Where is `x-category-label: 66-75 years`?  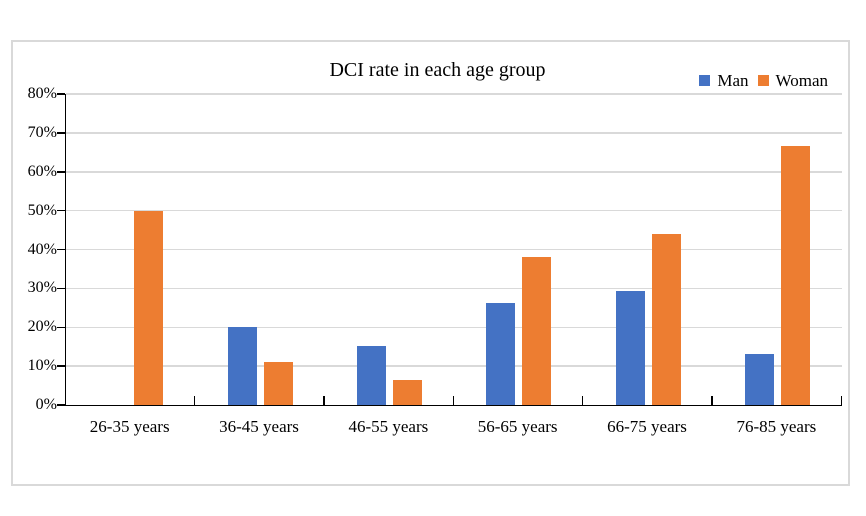
x-category-label: 66-75 years is located at coordinates (647, 426).